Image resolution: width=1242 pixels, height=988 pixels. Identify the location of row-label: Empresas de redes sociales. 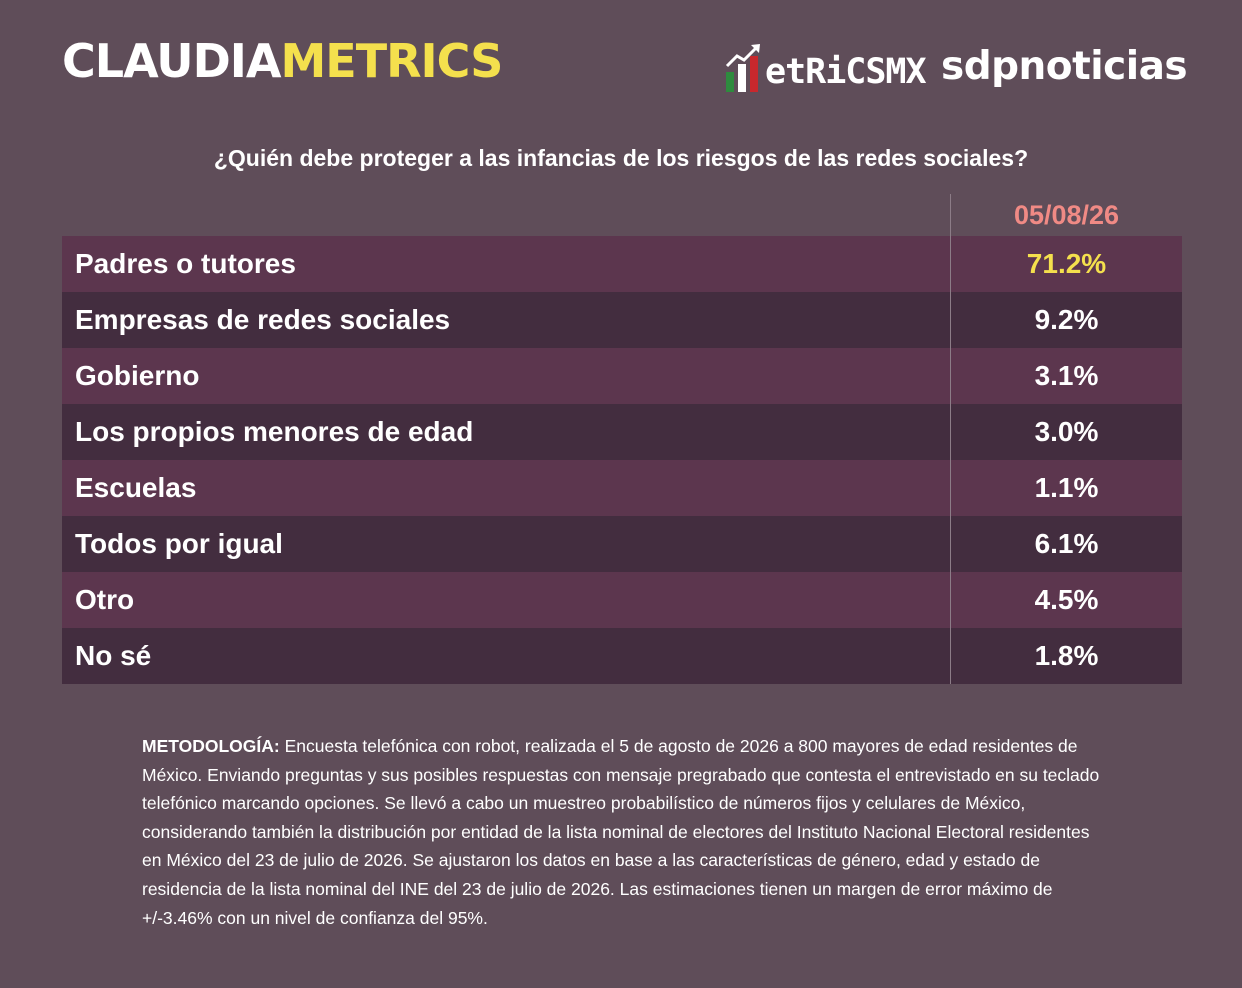
(263, 319).